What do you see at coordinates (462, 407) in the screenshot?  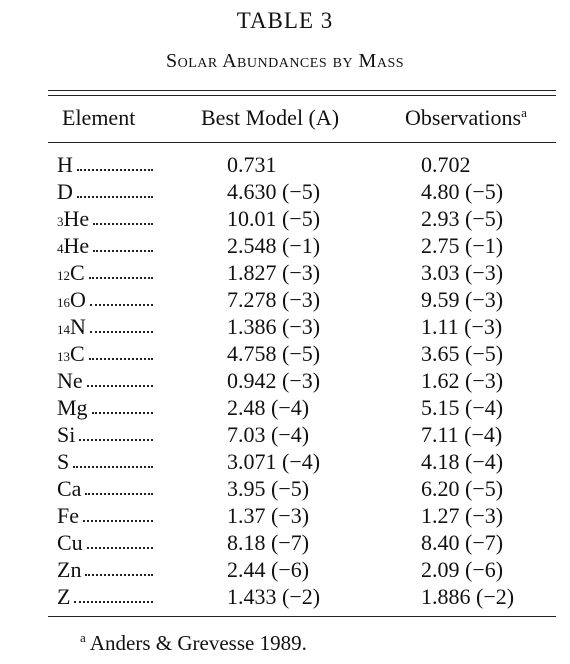 I see `observation-value: 5.15 (−4)` at bounding box center [462, 407].